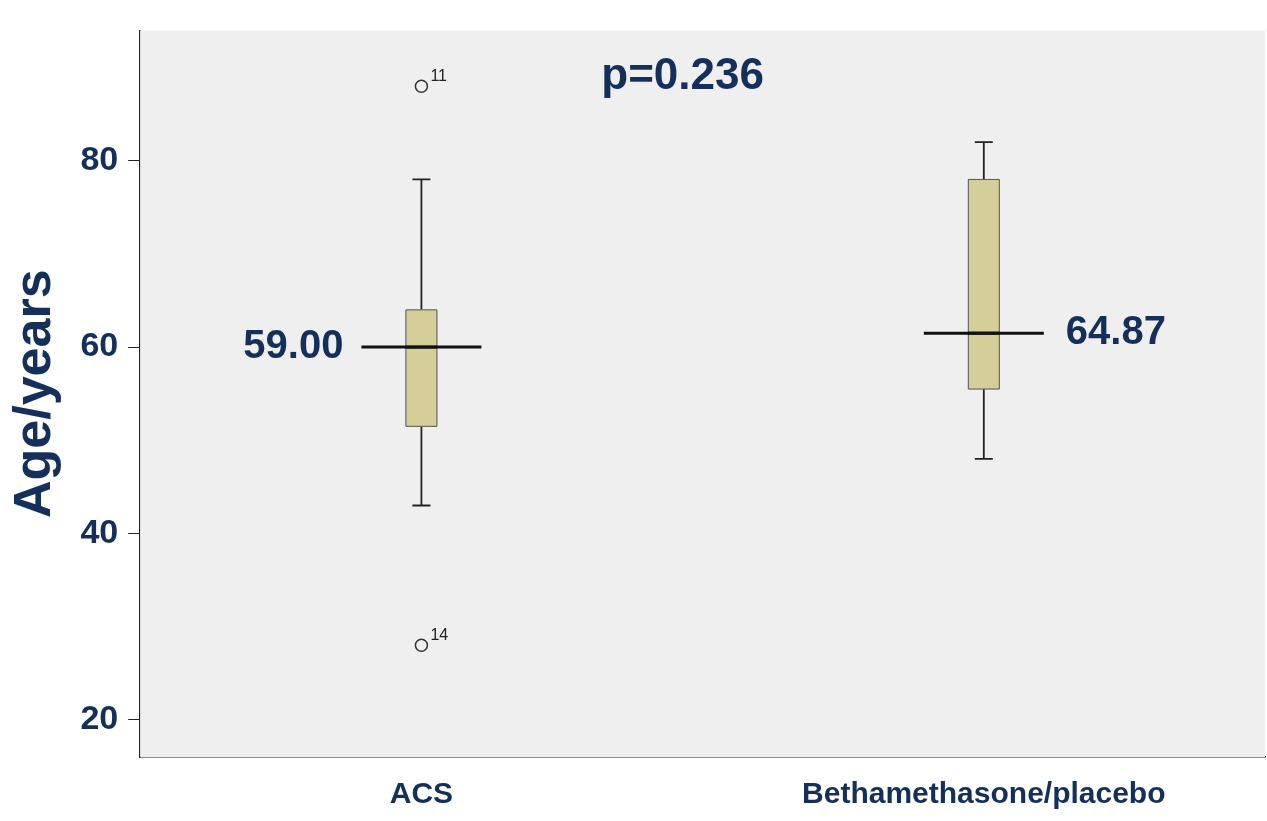 This screenshot has width=1267, height=821. I want to click on y-tick-label: 60, so click(99, 344).